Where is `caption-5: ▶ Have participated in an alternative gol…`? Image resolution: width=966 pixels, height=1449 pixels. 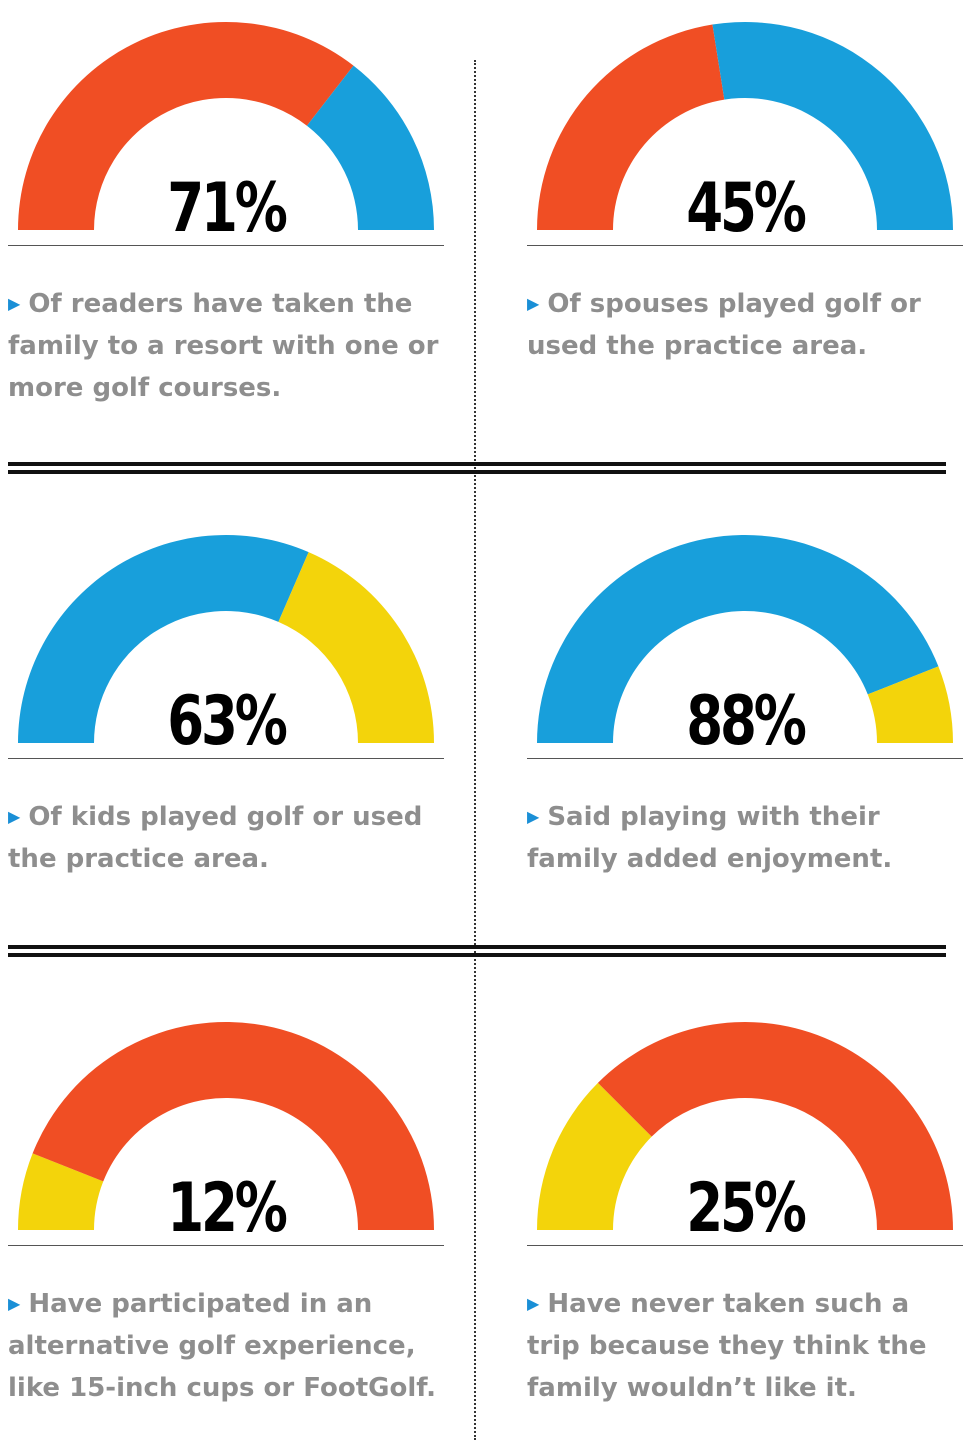 caption-5: ▶ Have participated in an alternative gol… is located at coordinates (226, 1346).